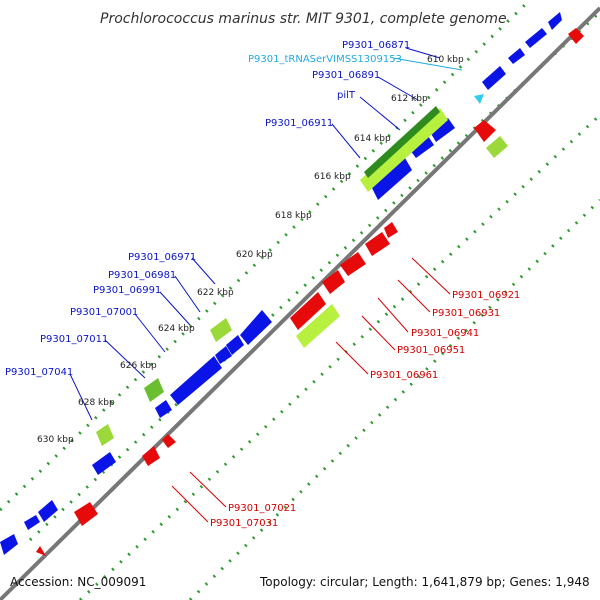  What do you see at coordinates (479, 99) in the screenshot?
I see `trna-arrow` at bounding box center [479, 99].